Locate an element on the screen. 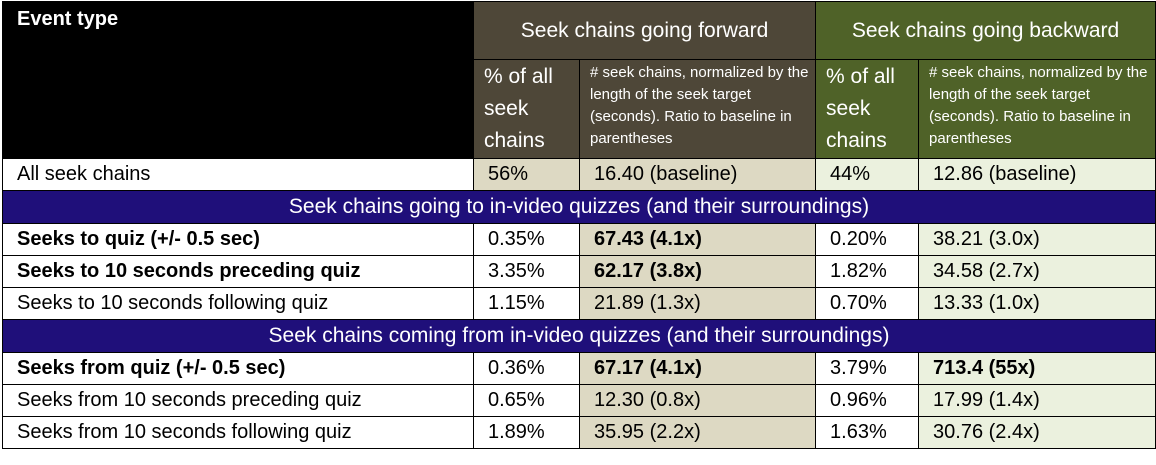 The height and width of the screenshot is (465, 1156). backward-pct-cell: 1.63% is located at coordinates (867, 432).